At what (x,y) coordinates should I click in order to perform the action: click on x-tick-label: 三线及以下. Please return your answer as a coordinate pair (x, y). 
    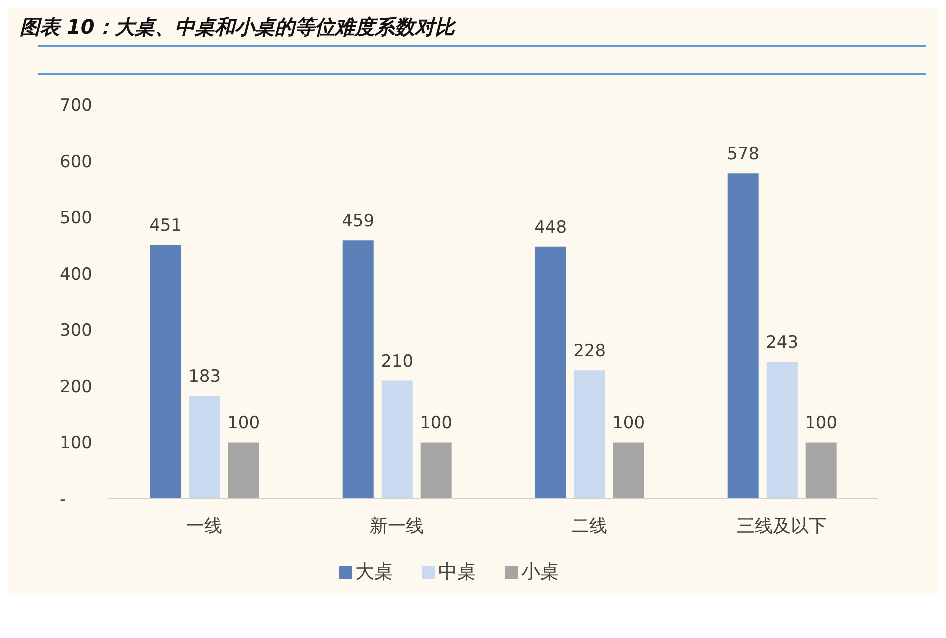
    Looking at the image, I should click on (781, 526).